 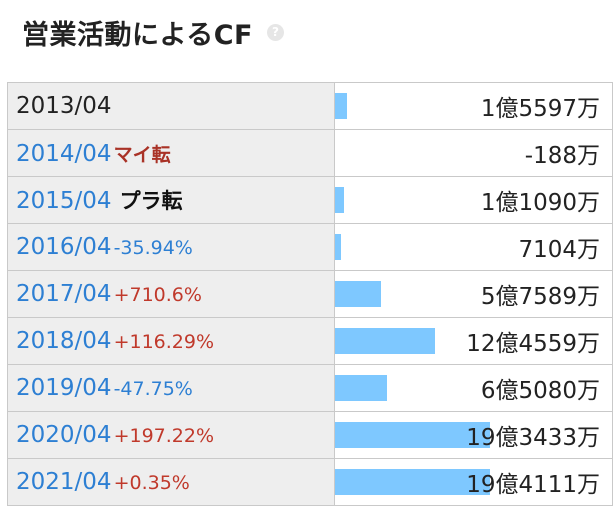 I want to click on year-link: 2015/04, so click(x=64, y=201).